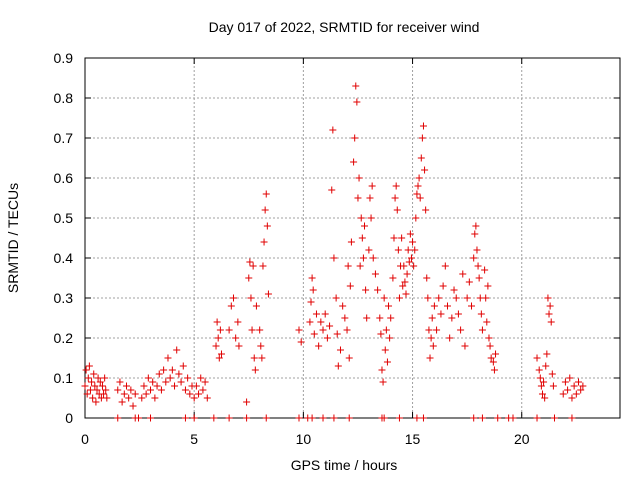 Image resolution: width=640 pixels, height=480 pixels. I want to click on y-tick-label: 0.8, so click(64, 98).